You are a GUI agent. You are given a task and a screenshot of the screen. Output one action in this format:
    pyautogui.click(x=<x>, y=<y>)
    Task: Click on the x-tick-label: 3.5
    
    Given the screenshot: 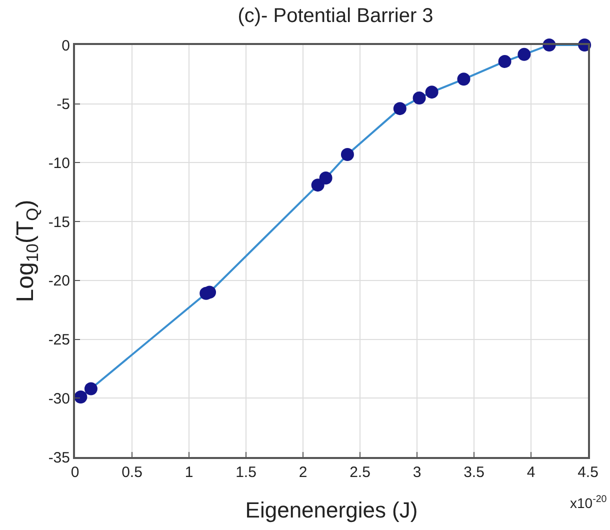 What is the action you would take?
    pyautogui.click(x=474, y=472)
    